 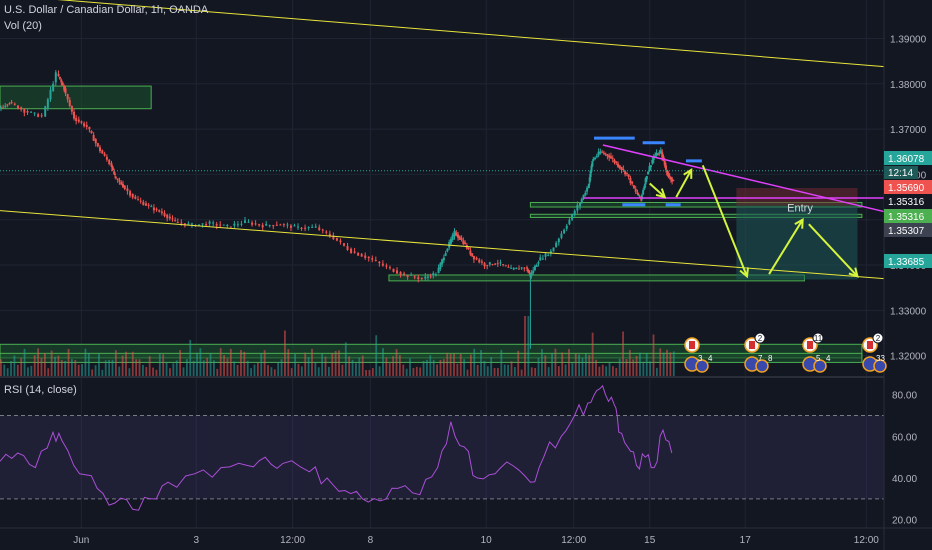 I want to click on volume-legend: Vol (20), so click(x=23, y=26).